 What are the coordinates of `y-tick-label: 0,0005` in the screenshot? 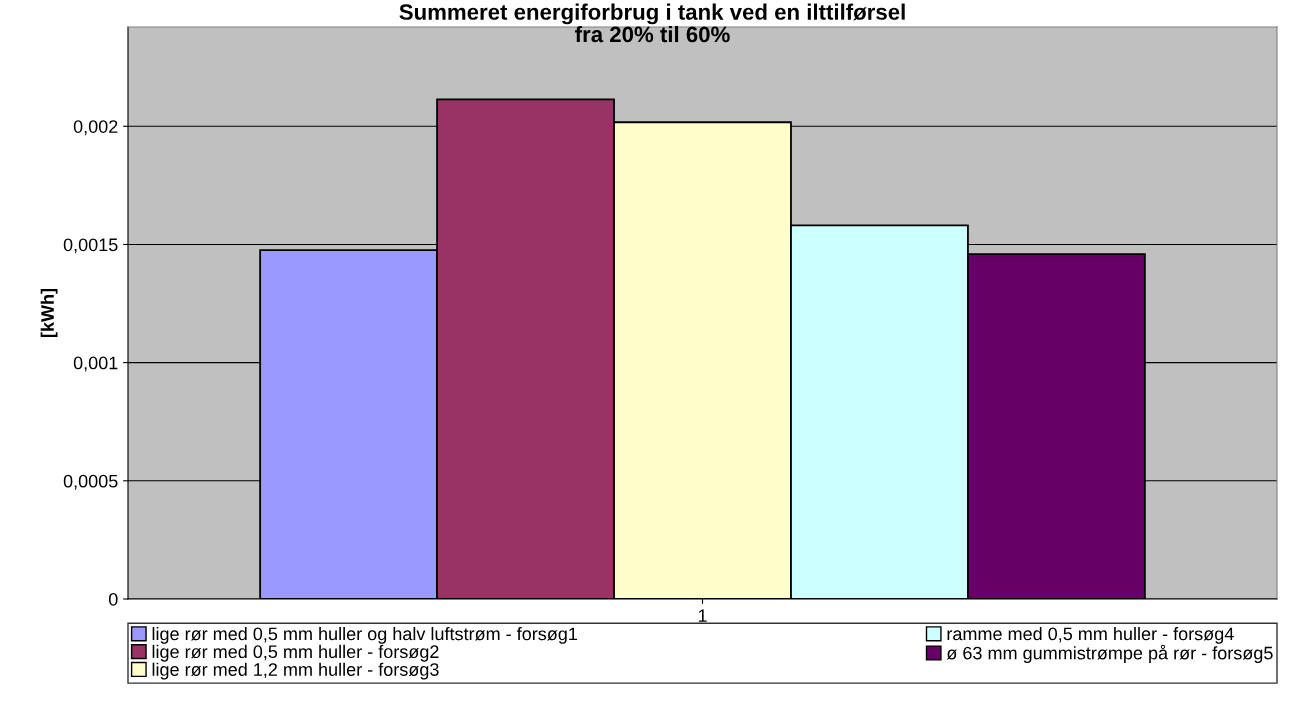 It's located at (90, 482).